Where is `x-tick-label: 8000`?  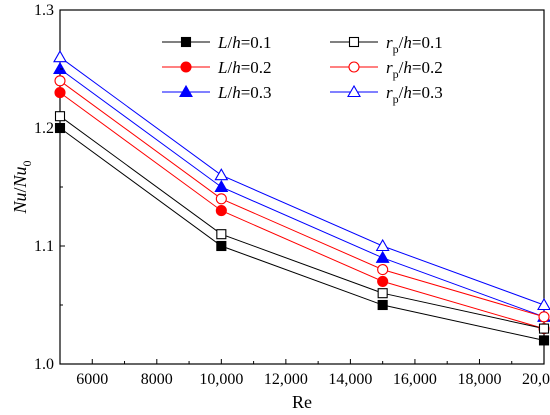
x-tick-label: 8000 is located at coordinates (157, 379).